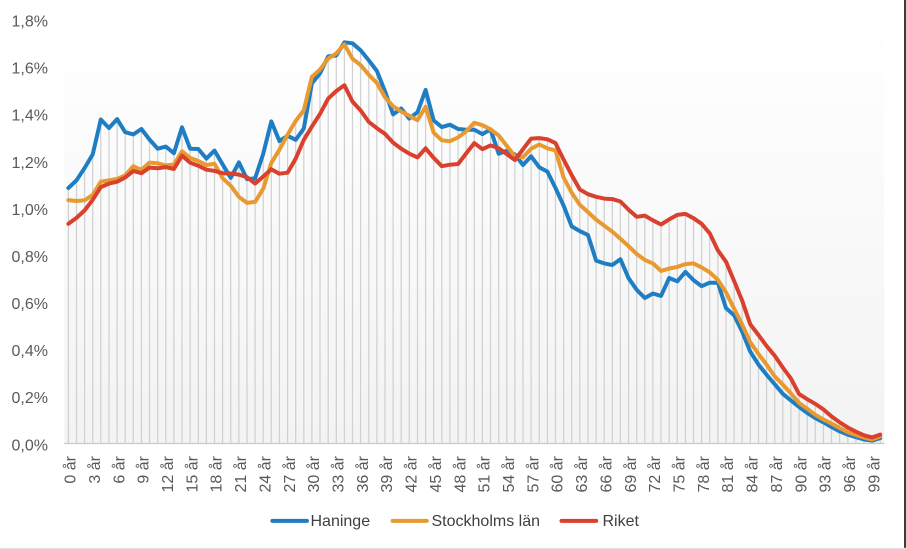 This screenshot has width=906, height=549. What do you see at coordinates (387, 473) in the screenshot?
I see `svg-text: 39 år` at bounding box center [387, 473].